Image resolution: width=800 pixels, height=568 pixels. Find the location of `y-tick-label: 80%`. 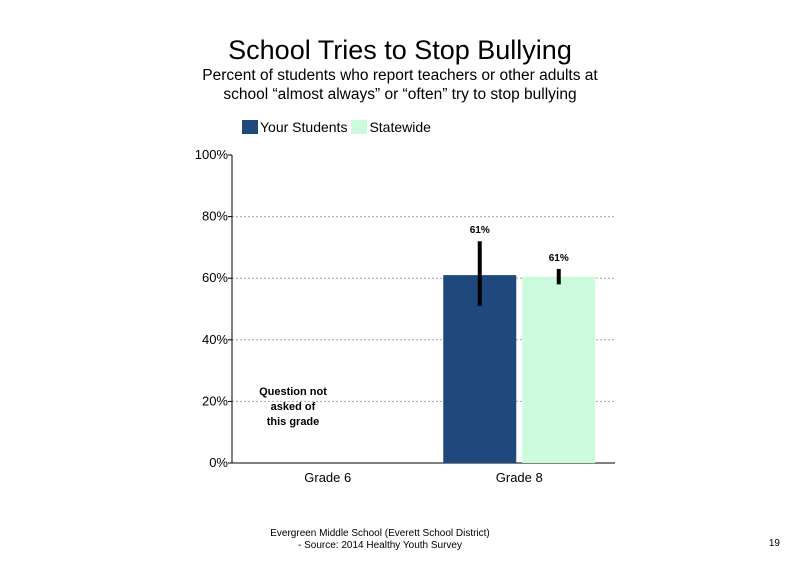

y-tick-label: 80% is located at coordinates (215, 216).